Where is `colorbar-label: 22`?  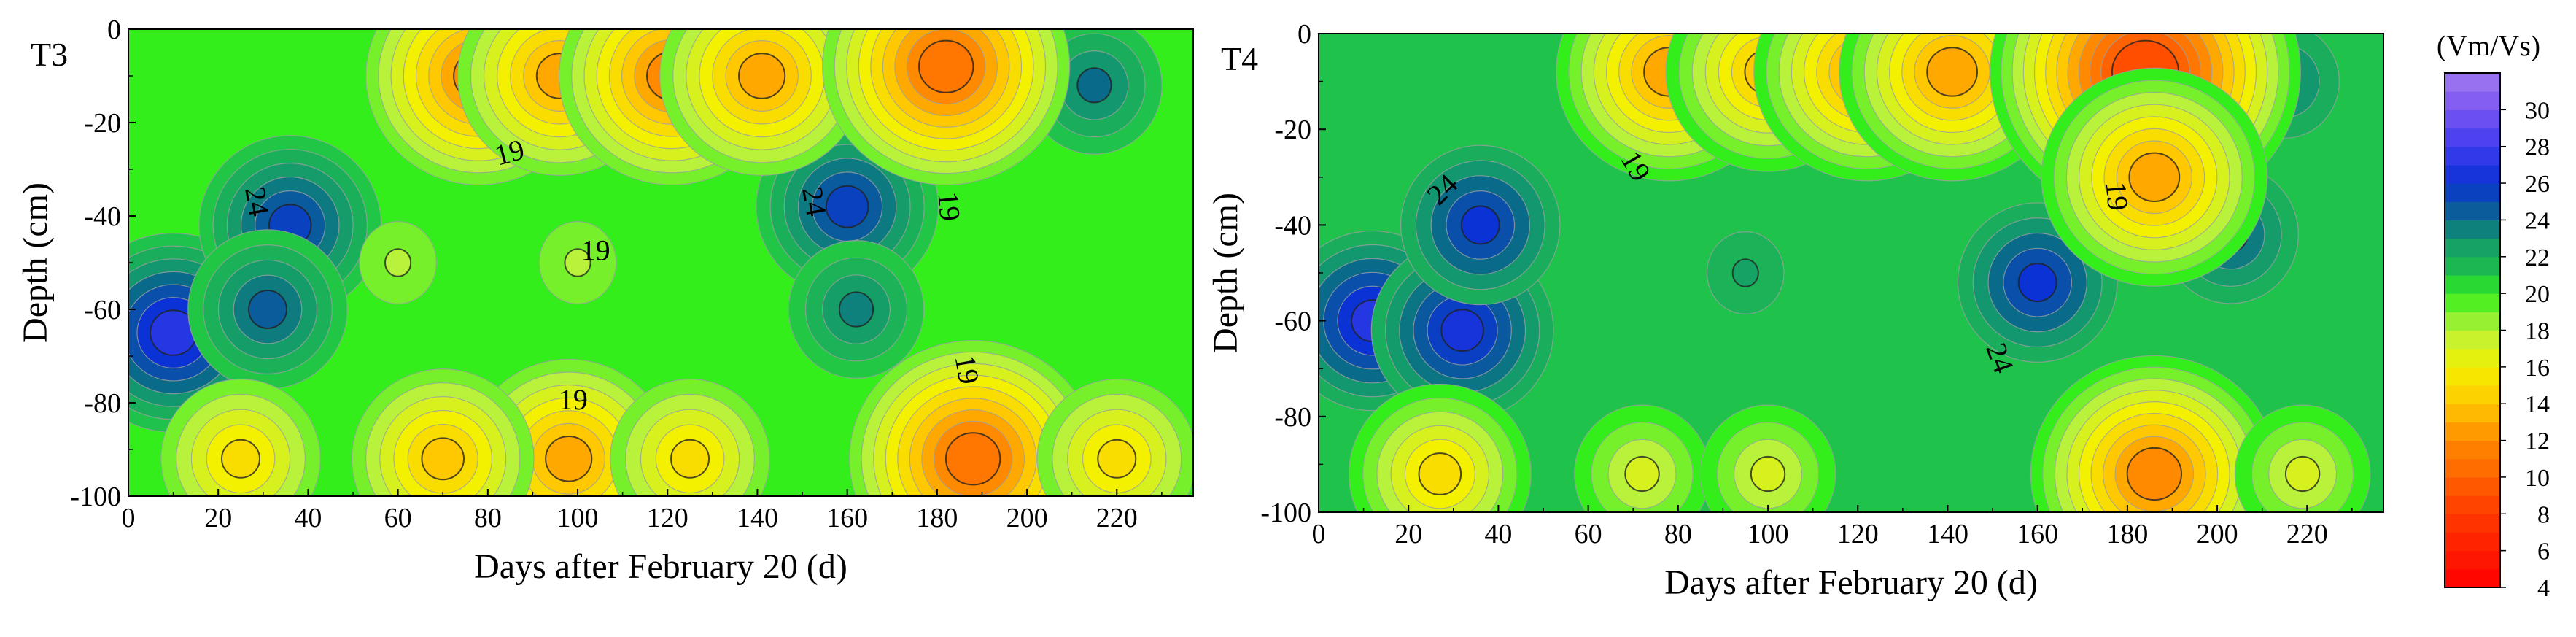 colorbar-label: 22 is located at coordinates (2538, 257).